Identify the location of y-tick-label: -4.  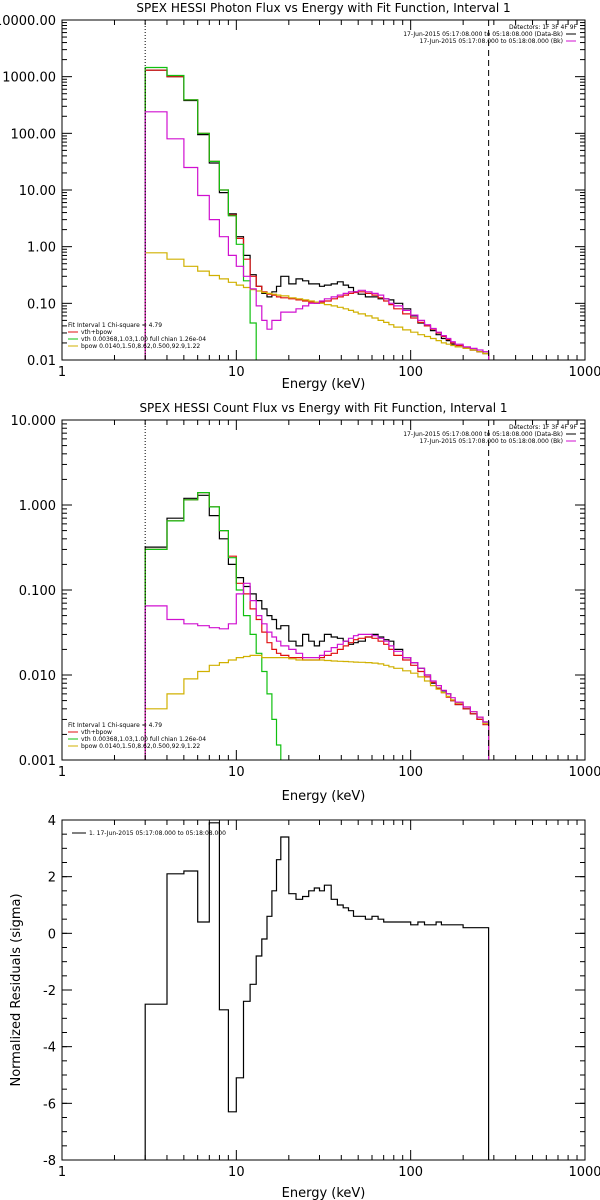
(49, 1048).